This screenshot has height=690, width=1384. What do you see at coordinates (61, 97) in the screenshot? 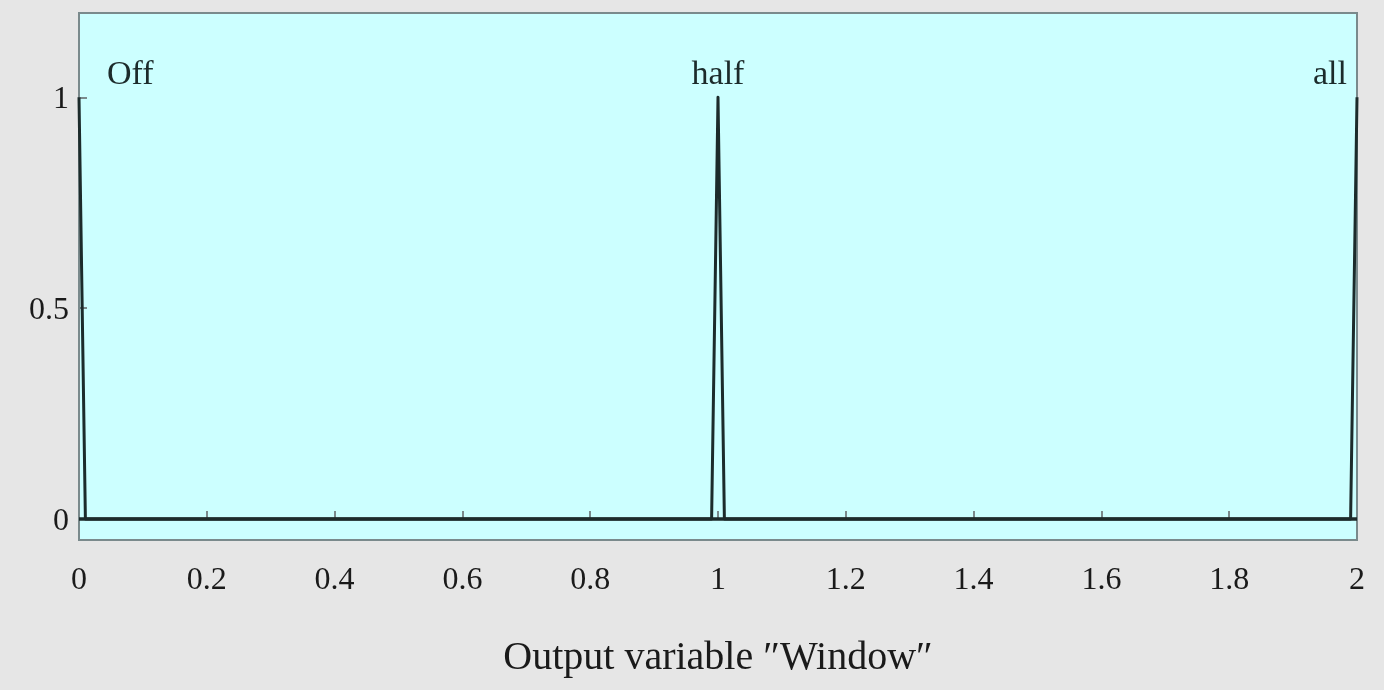
I see `y-tick-label: 1` at bounding box center [61, 97].